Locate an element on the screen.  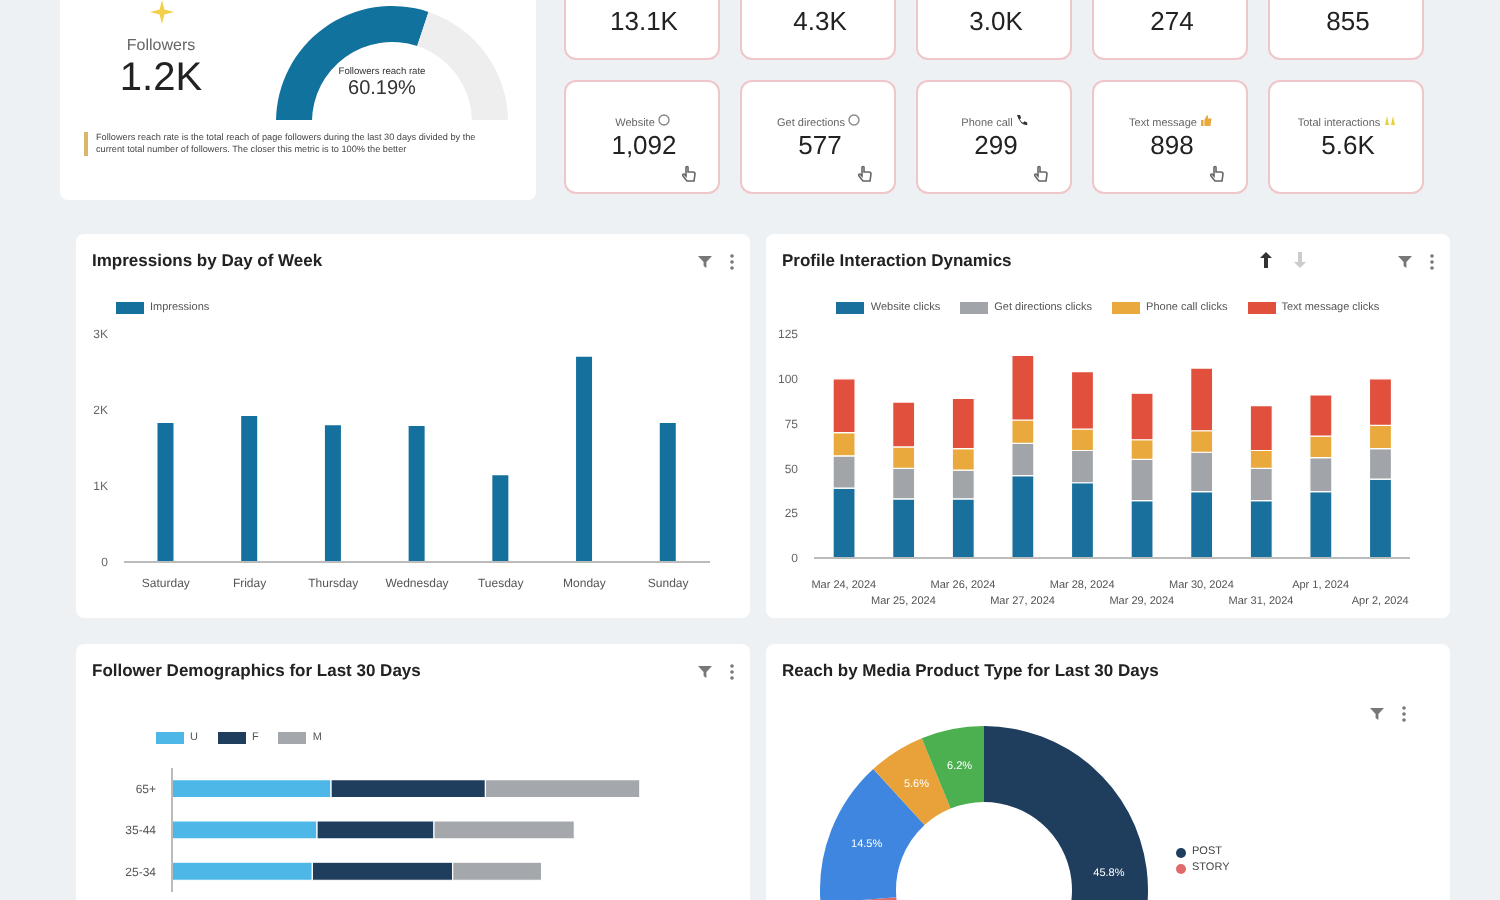
text: 1,092 is located at coordinates (644, 145).